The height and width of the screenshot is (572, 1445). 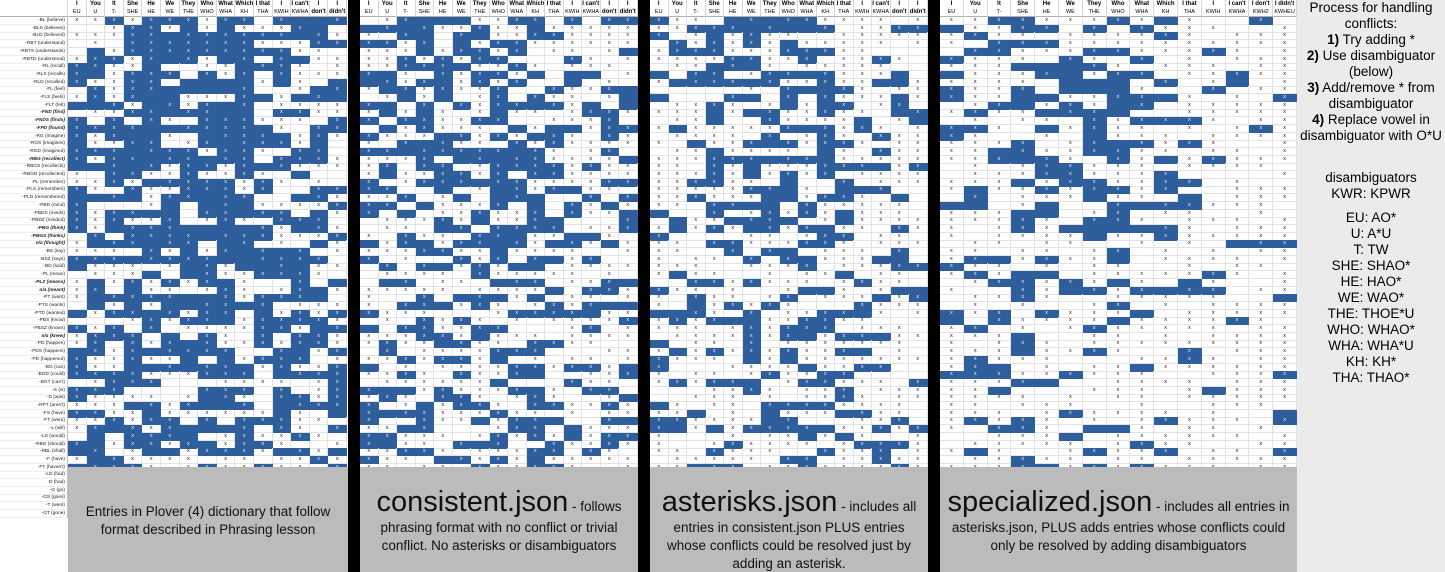 What do you see at coordinates (1165, 4) in the screenshot?
I see `column-header-top: Which` at bounding box center [1165, 4].